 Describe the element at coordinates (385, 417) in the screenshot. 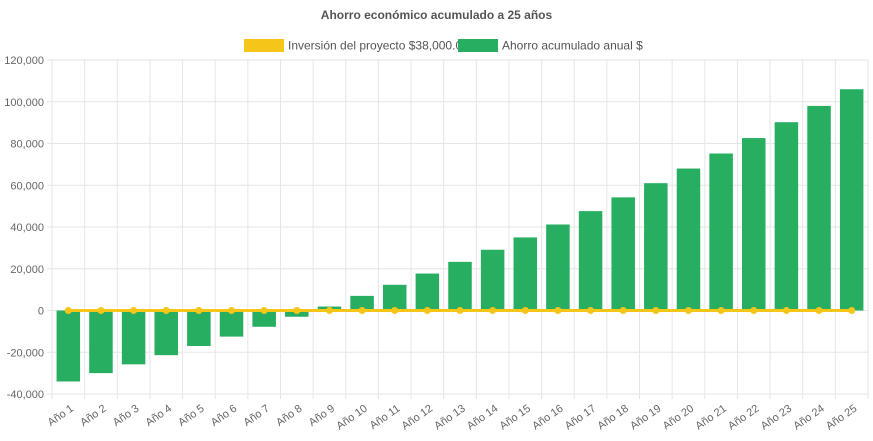

I see `x-tick-label: Año 11` at that location.